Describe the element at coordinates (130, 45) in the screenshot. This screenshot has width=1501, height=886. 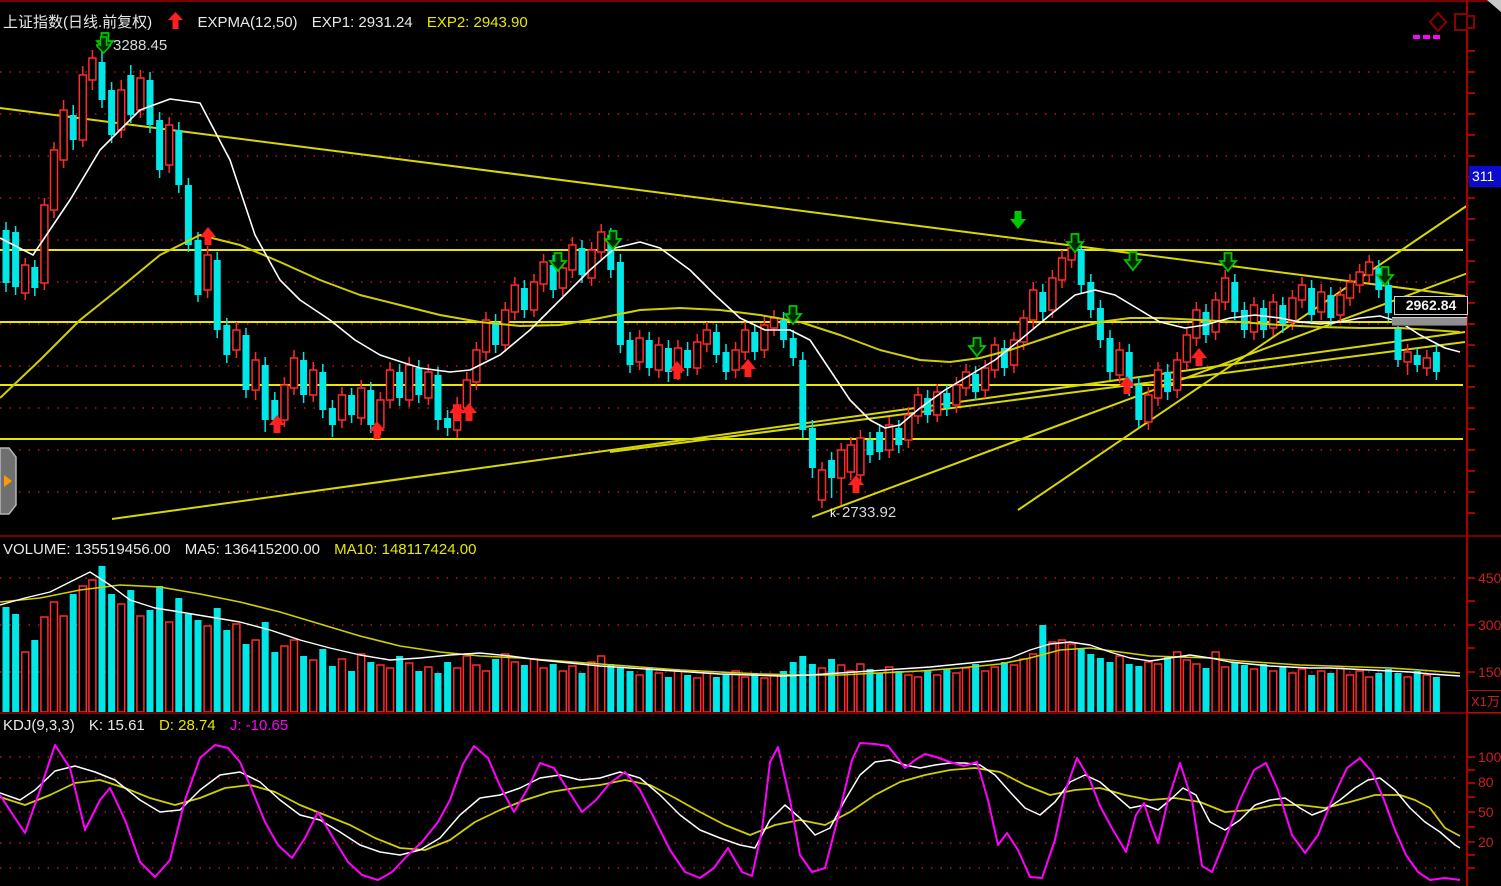
I see `high-price-label: 3288.45` at that location.